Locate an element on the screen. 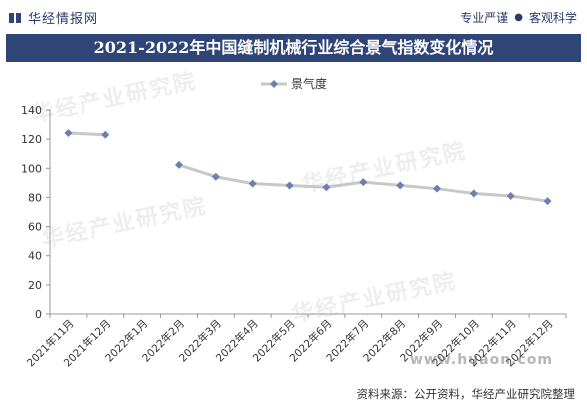 The image size is (587, 410). y-tick-label: 80 is located at coordinates (35, 197).